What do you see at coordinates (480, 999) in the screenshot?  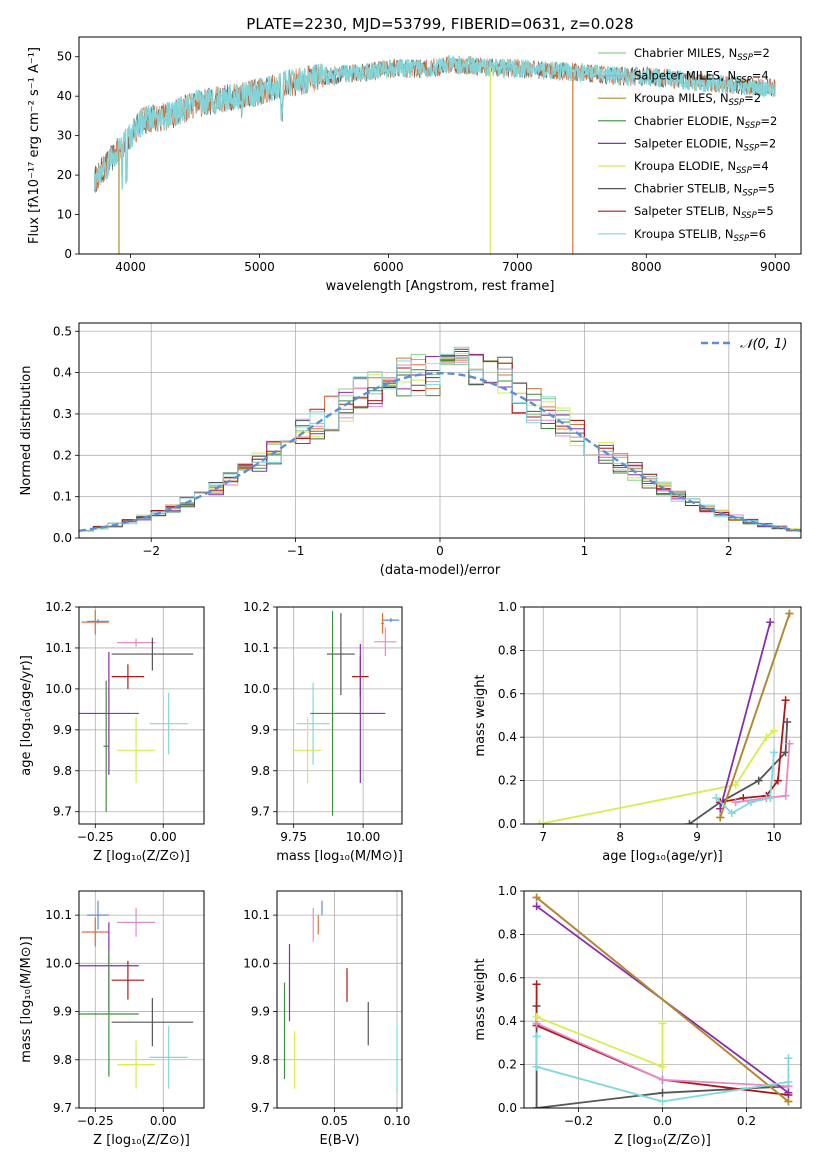 I see `y-axis-label: mass weight` at bounding box center [480, 999].